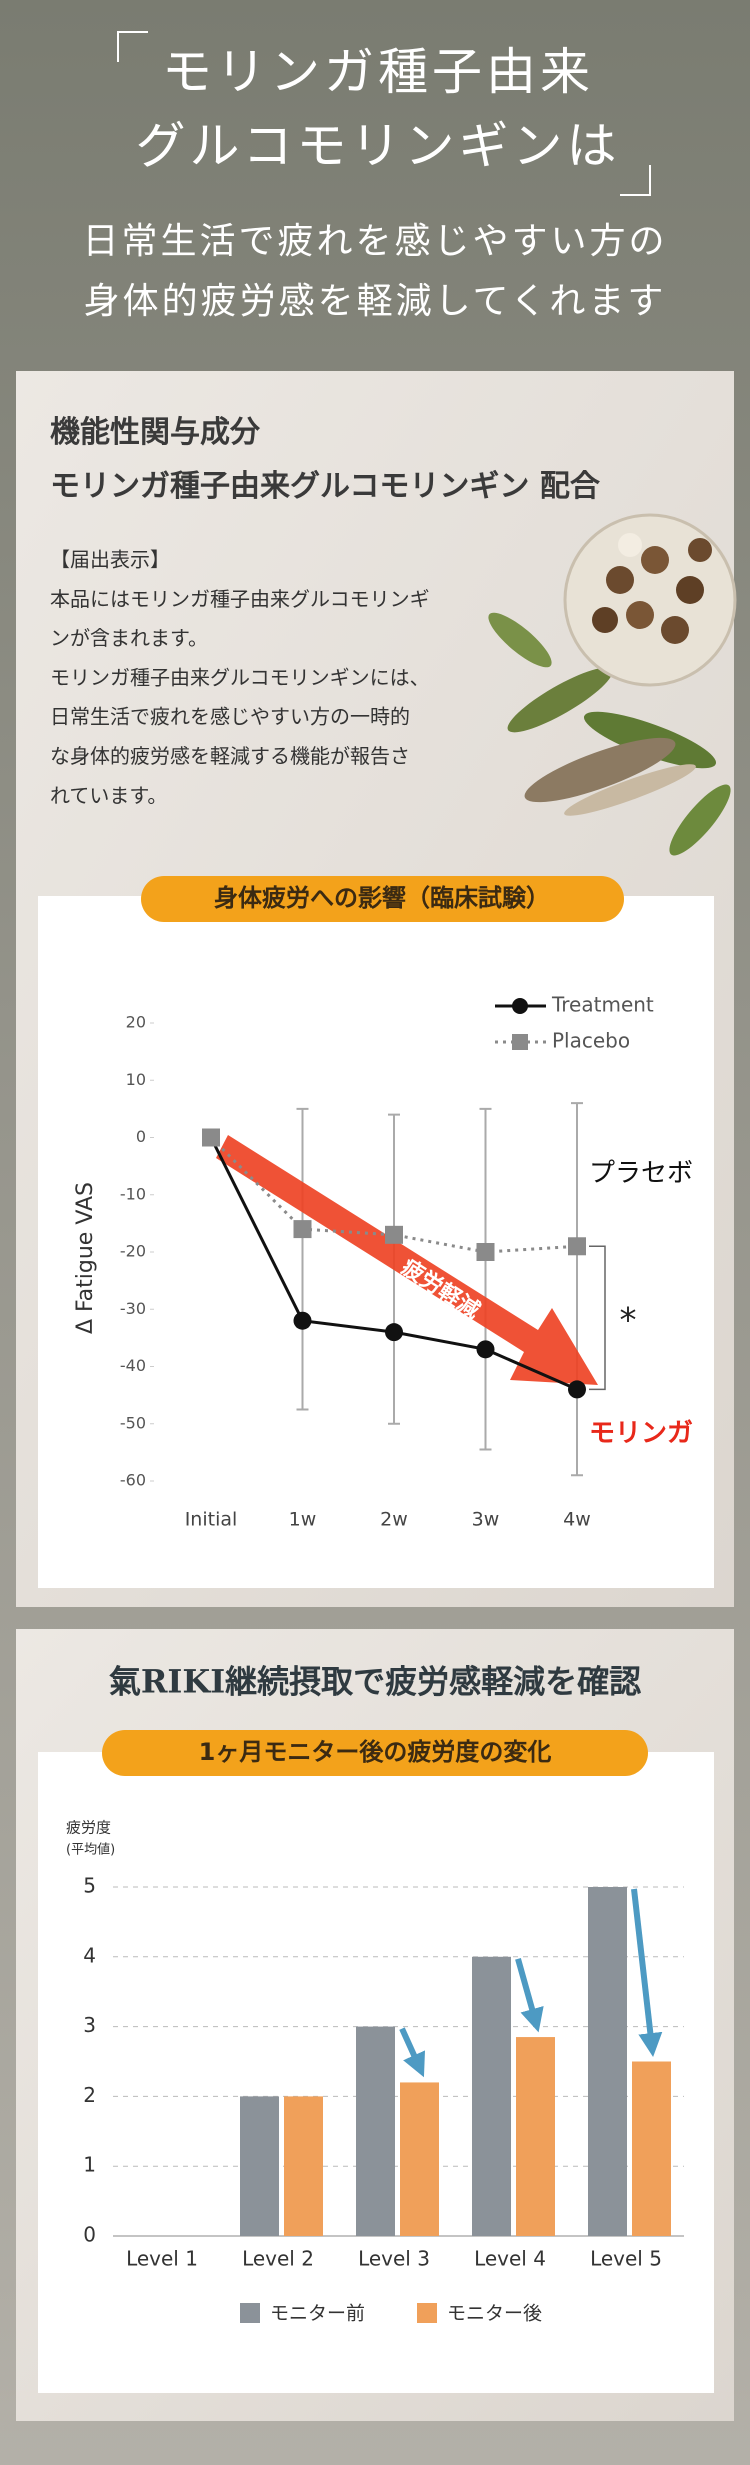 The width and height of the screenshot is (750, 2465). What do you see at coordinates (597, 1318) in the screenshot?
I see `significance-bracket` at bounding box center [597, 1318].